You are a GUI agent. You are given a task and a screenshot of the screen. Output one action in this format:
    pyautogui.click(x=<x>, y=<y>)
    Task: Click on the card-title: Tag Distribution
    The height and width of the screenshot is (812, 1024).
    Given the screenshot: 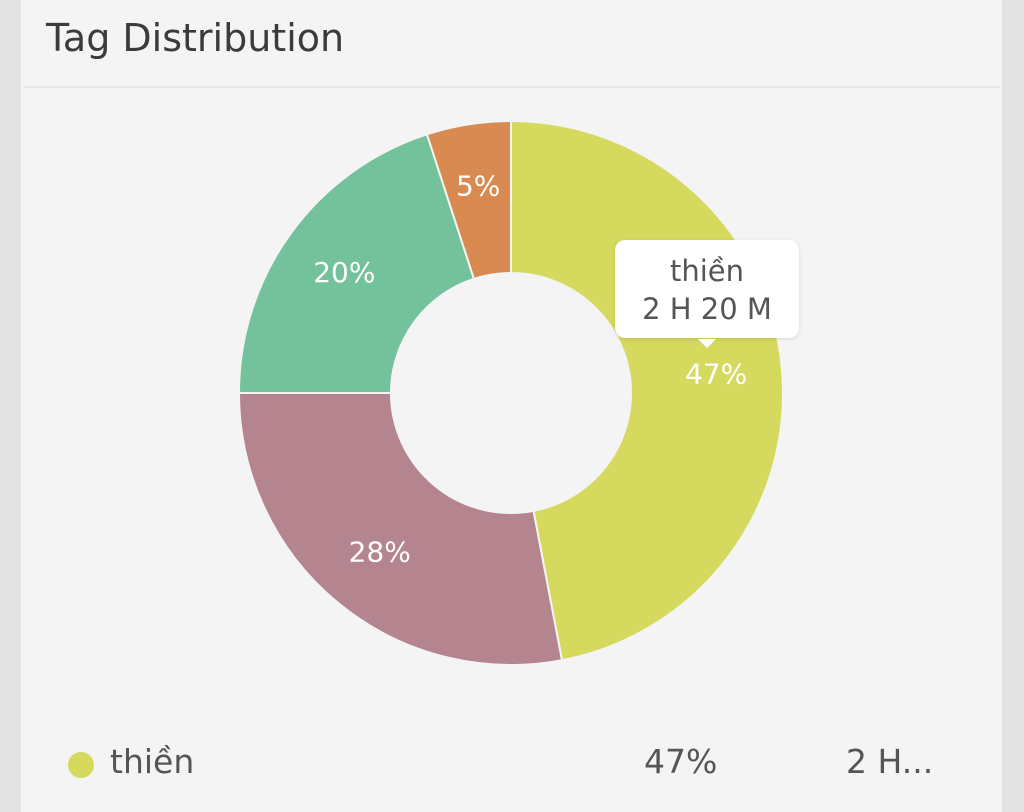 What is the action you would take?
    pyautogui.click(x=195, y=38)
    